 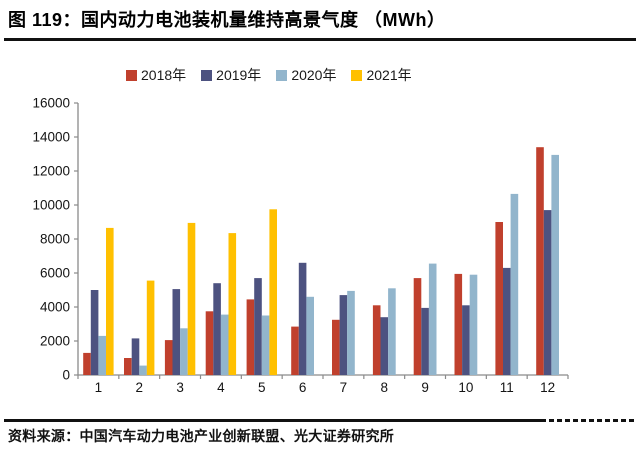 I want to click on bar-2019年-month-12, so click(x=547, y=292).